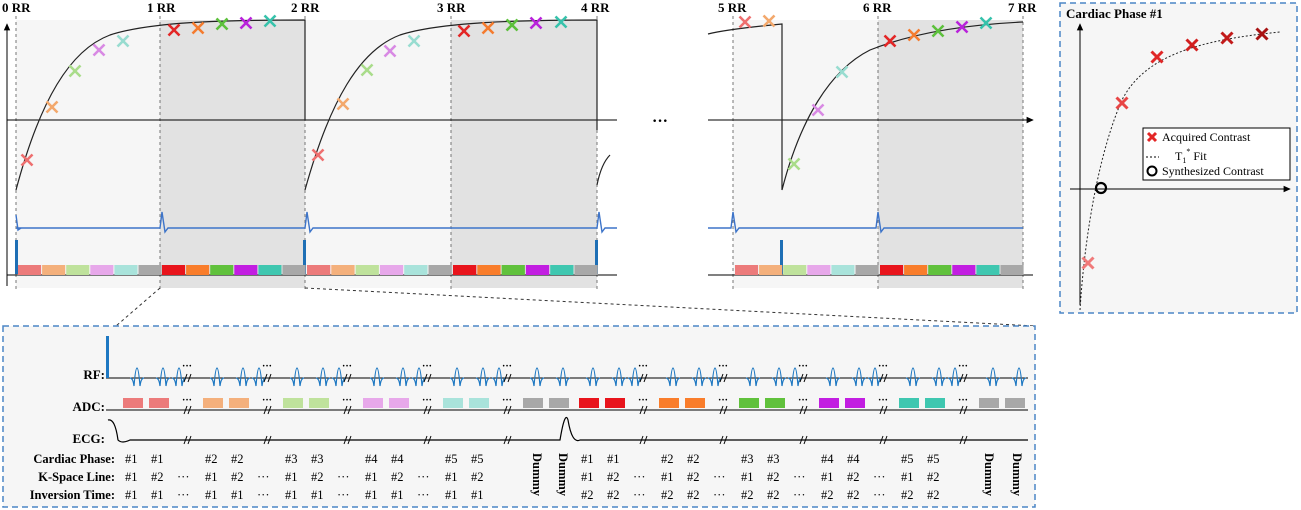 The image size is (1301, 510). Describe the element at coordinates (399, 257) in the screenshot. I see `inversion-pulses` at that location.